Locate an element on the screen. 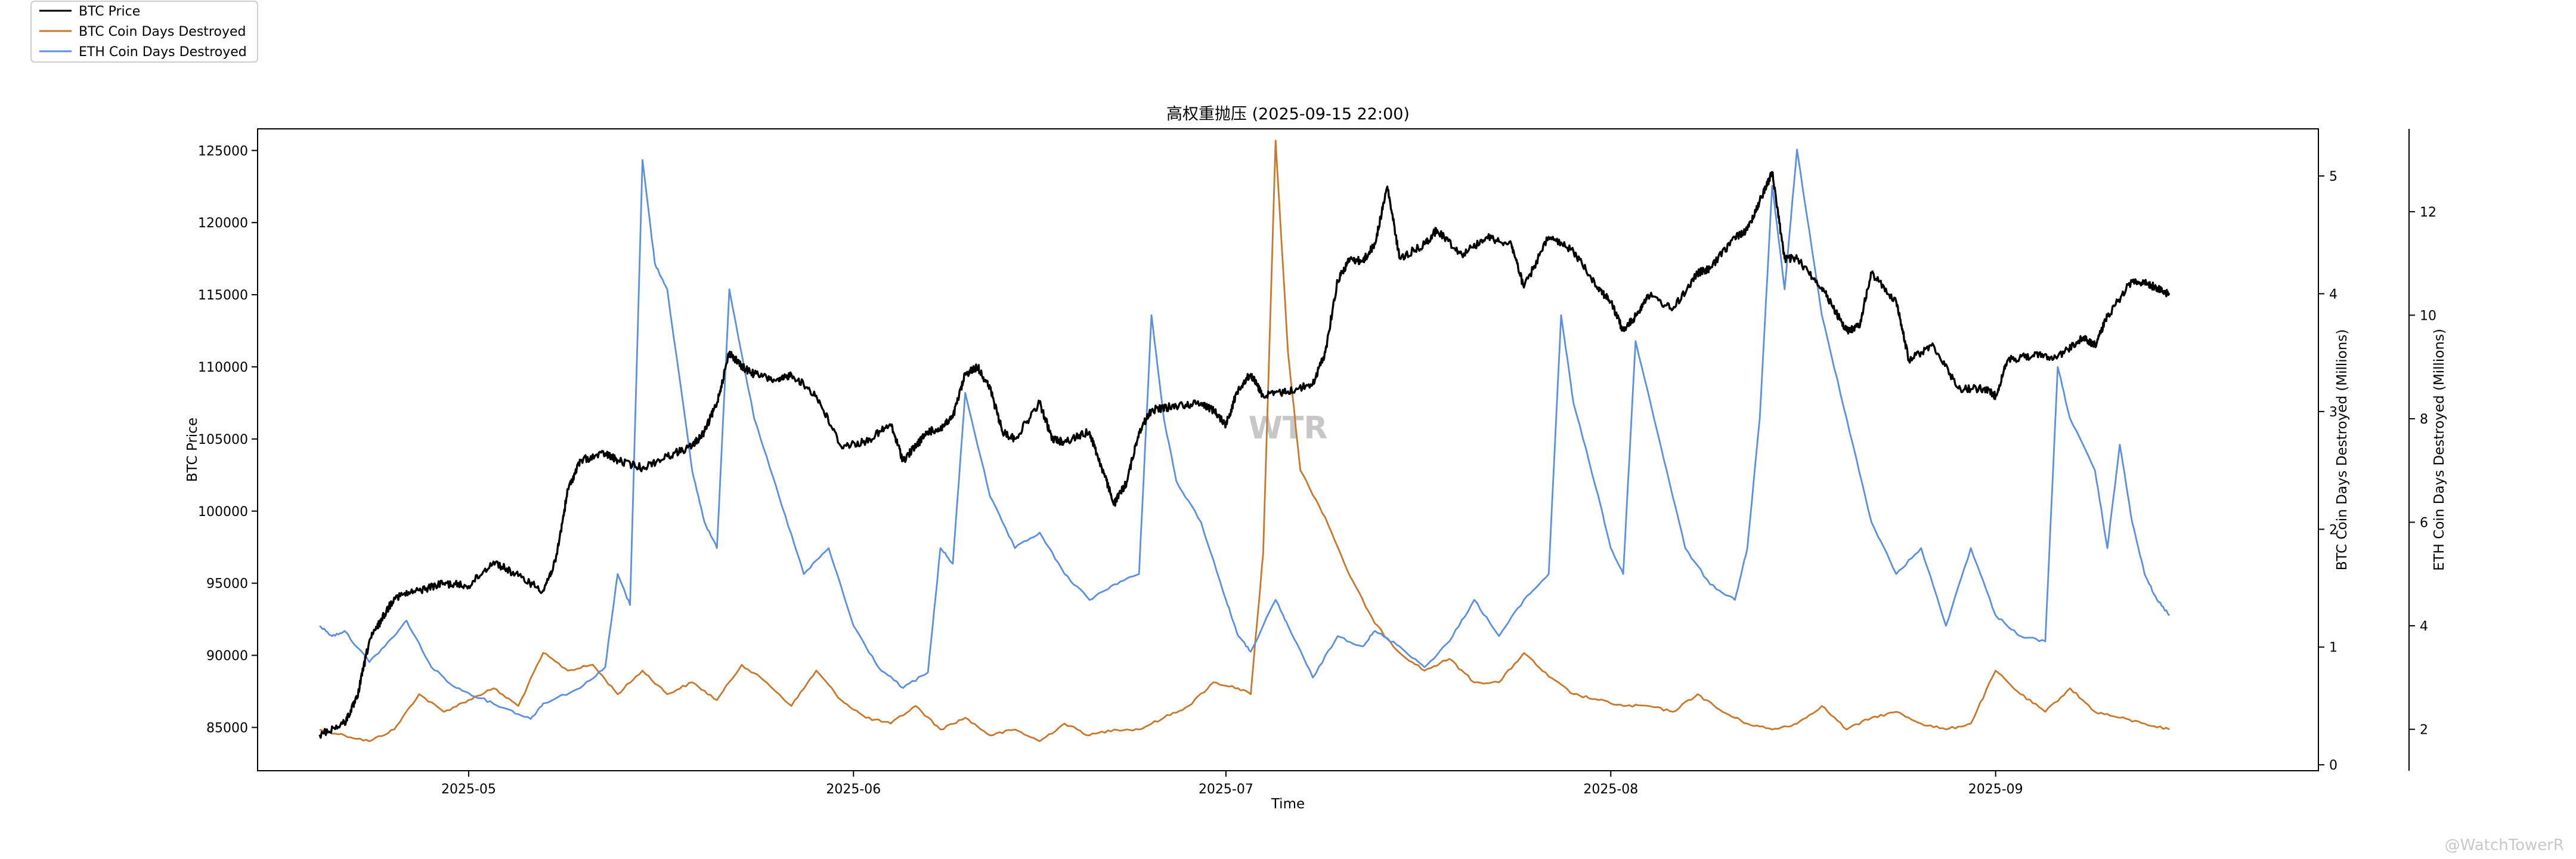  y-right2-tick-label-2: 2 is located at coordinates (2424, 730).